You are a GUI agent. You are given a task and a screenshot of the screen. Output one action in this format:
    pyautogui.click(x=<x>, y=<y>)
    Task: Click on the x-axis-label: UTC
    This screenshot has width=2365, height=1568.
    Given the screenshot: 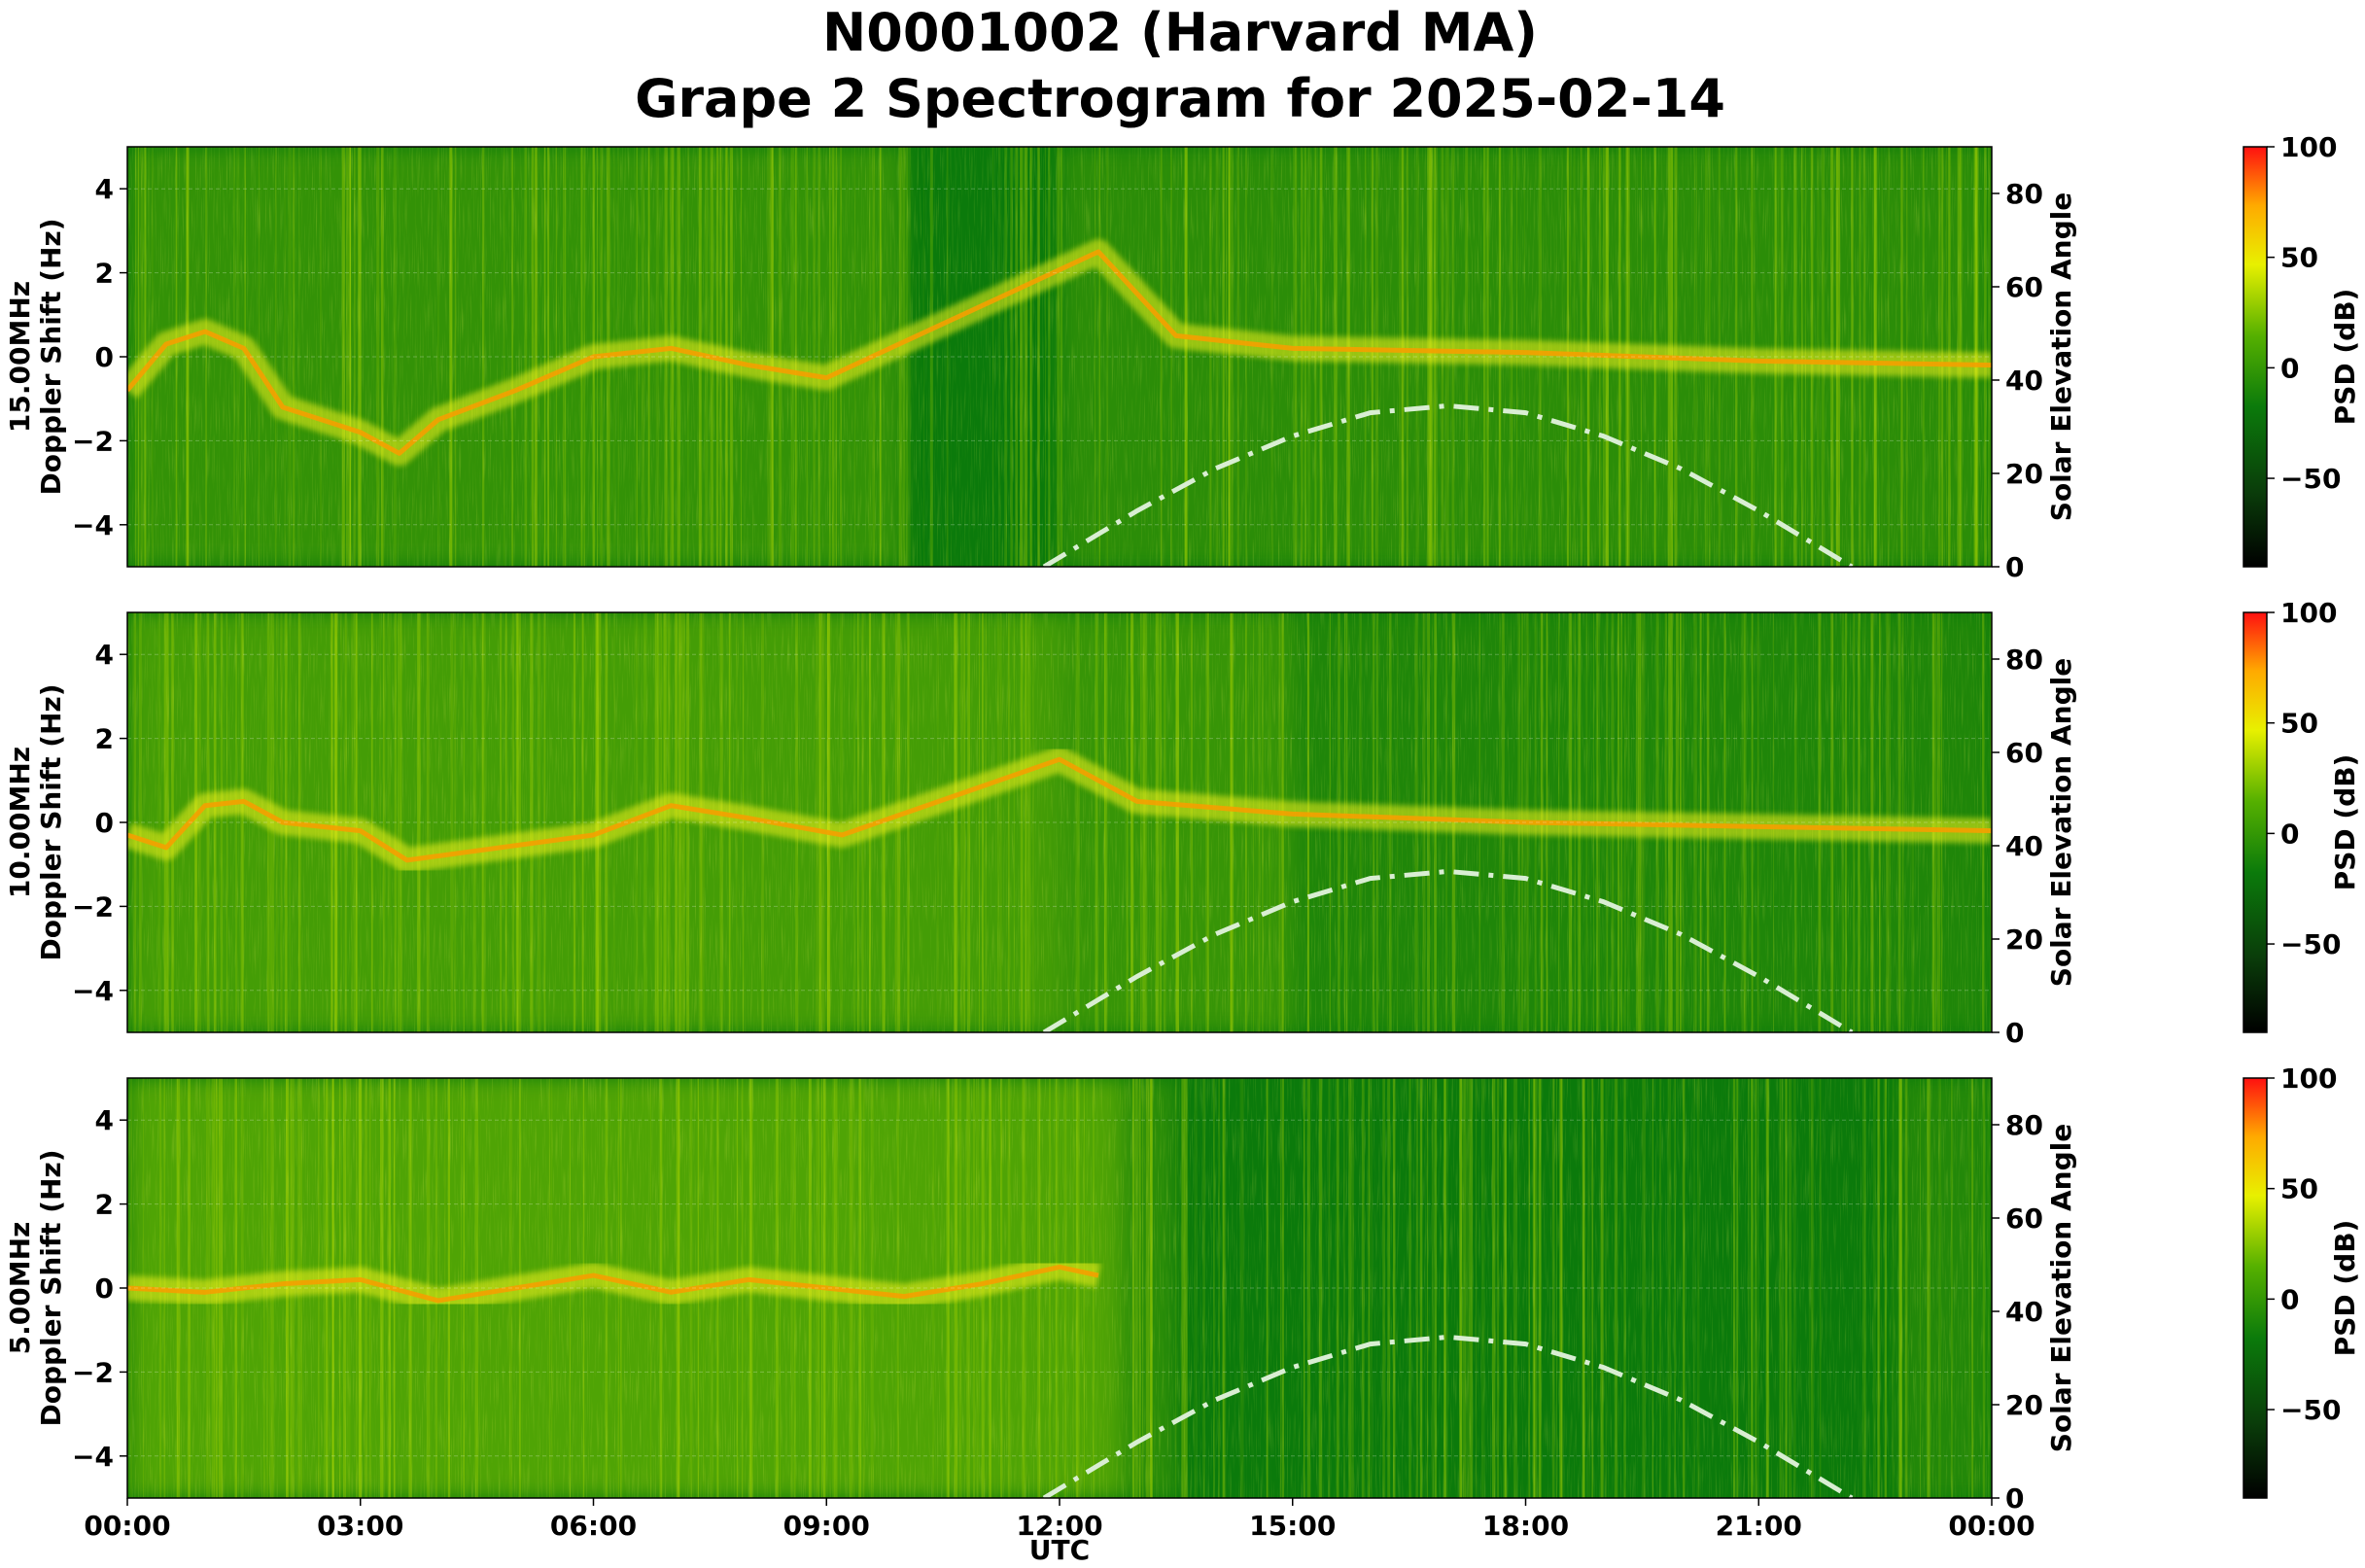 What is the action you would take?
    pyautogui.click(x=1060, y=1550)
    